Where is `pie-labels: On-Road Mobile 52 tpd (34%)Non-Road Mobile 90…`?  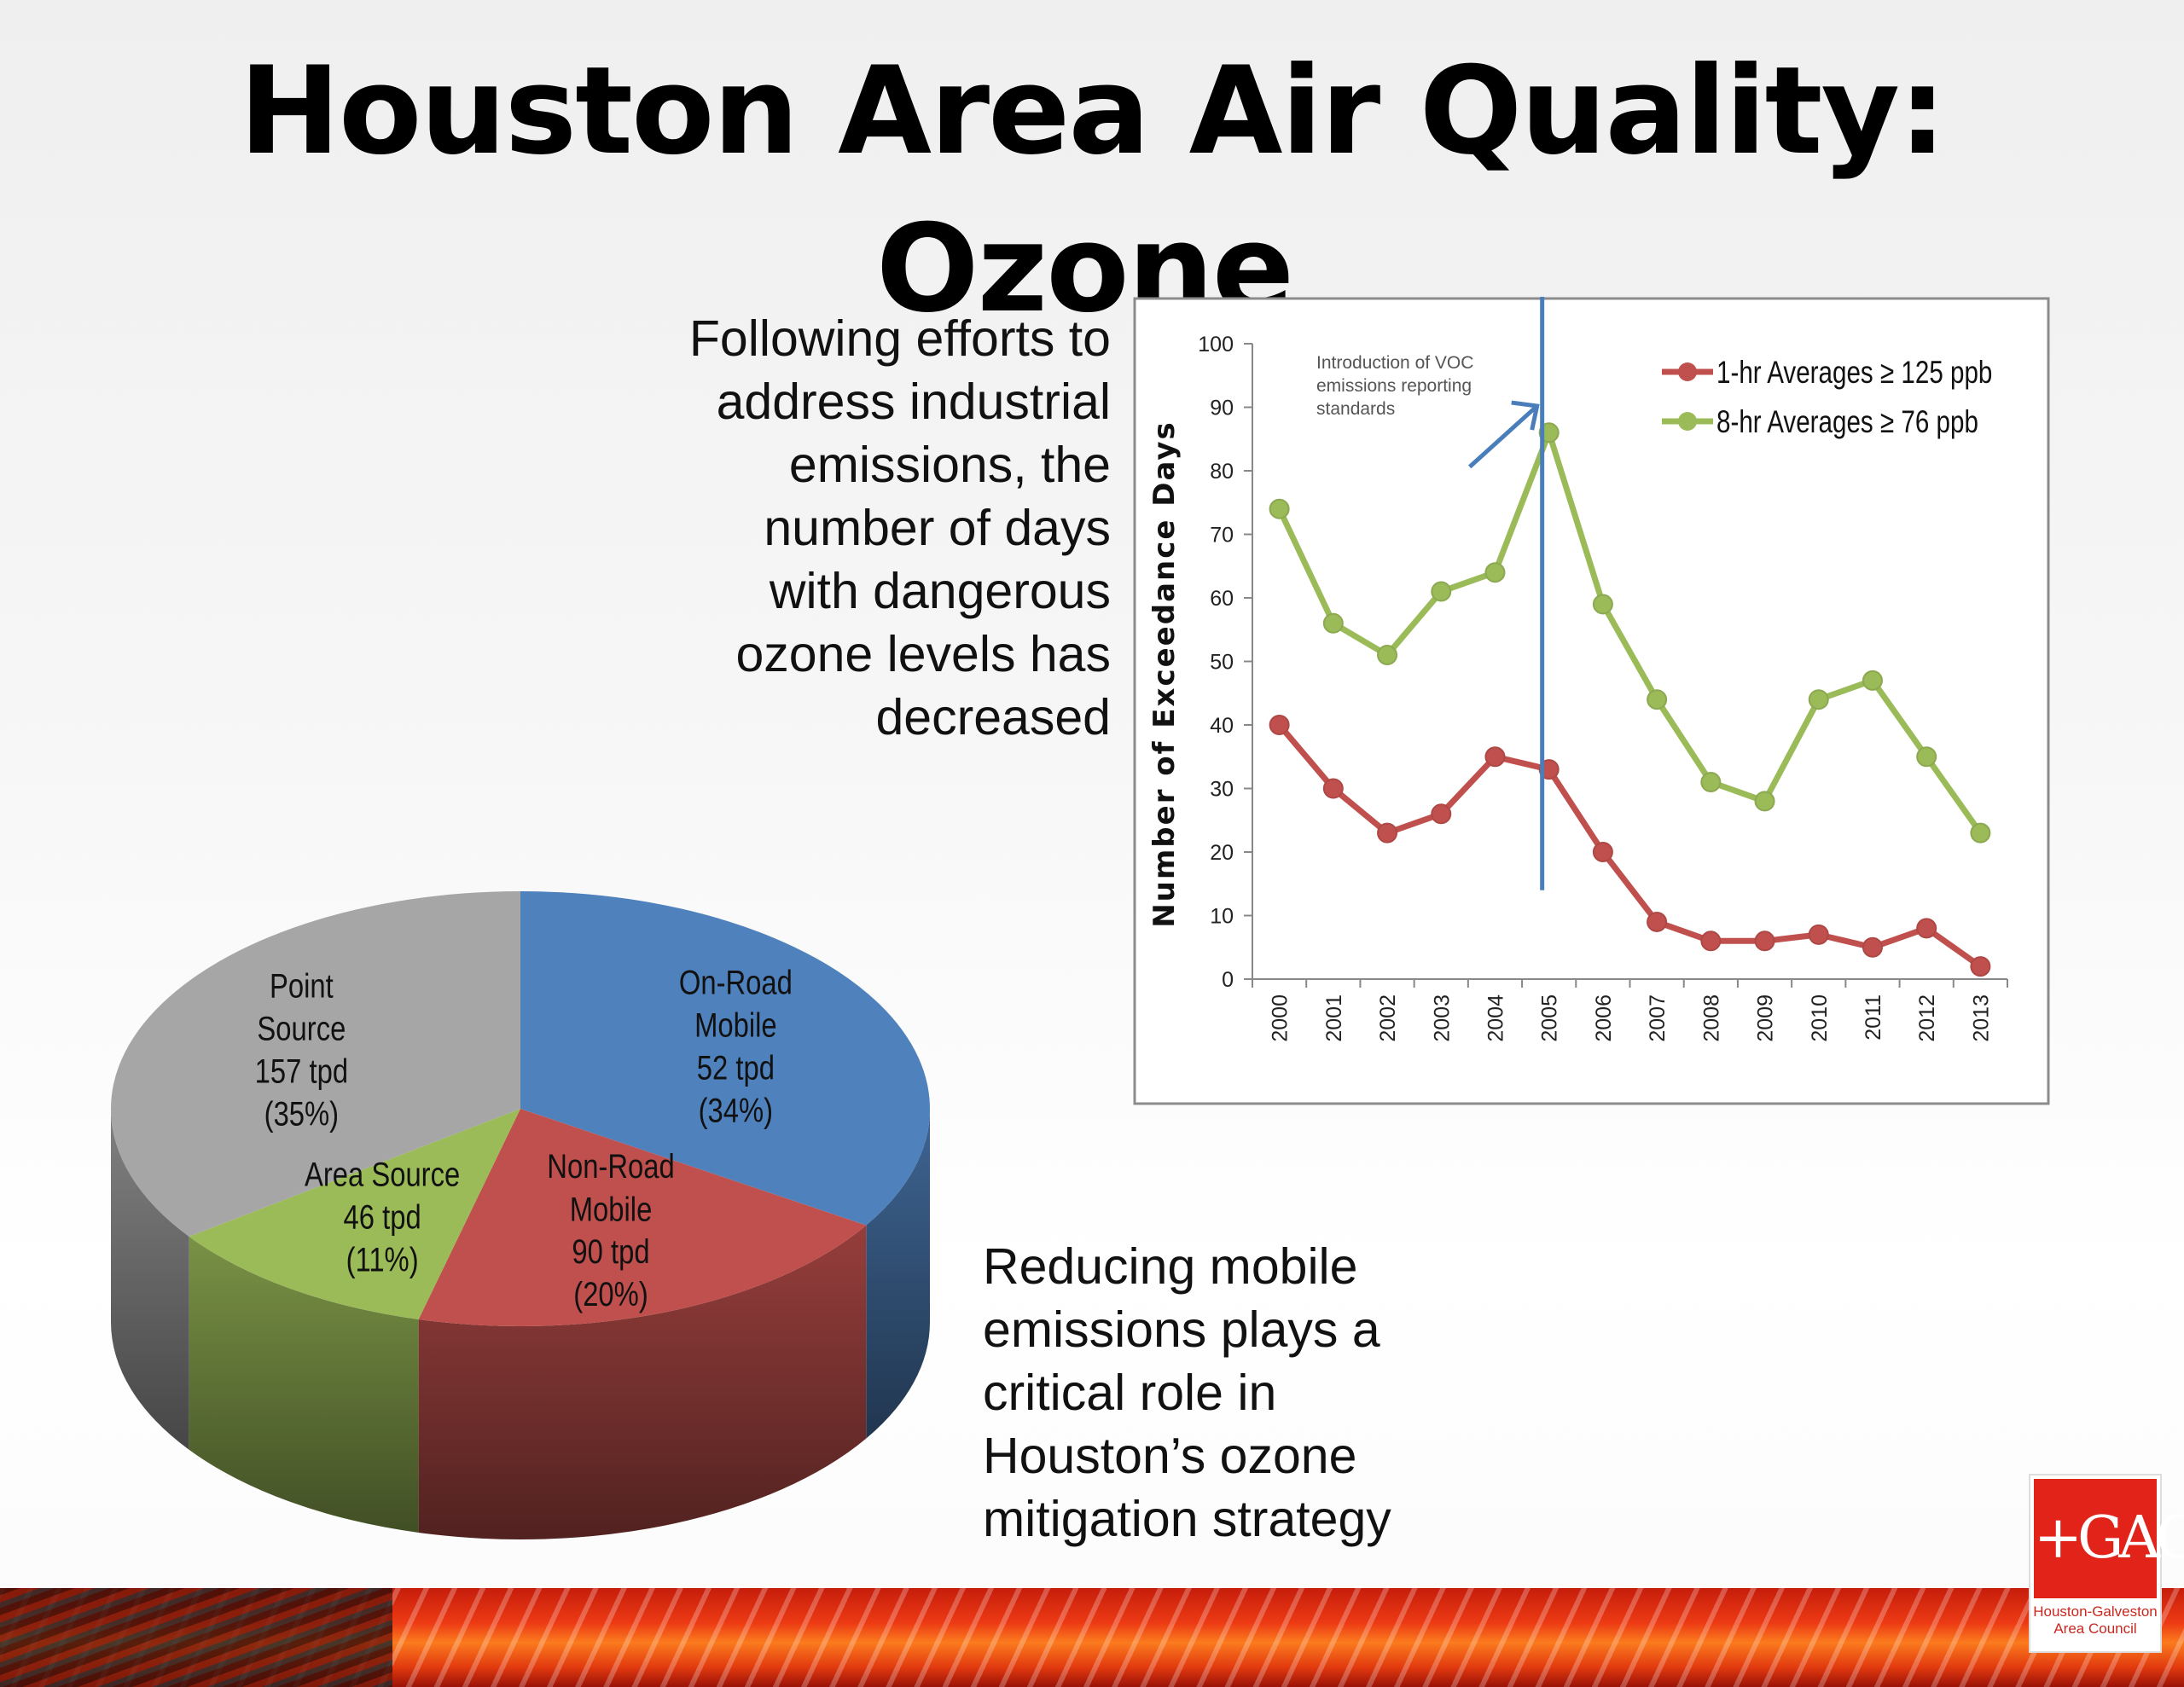
pie-labels: On-Road Mobile 52 tpd (34%)Non-Road Mobile 90… is located at coordinates (524, 1138).